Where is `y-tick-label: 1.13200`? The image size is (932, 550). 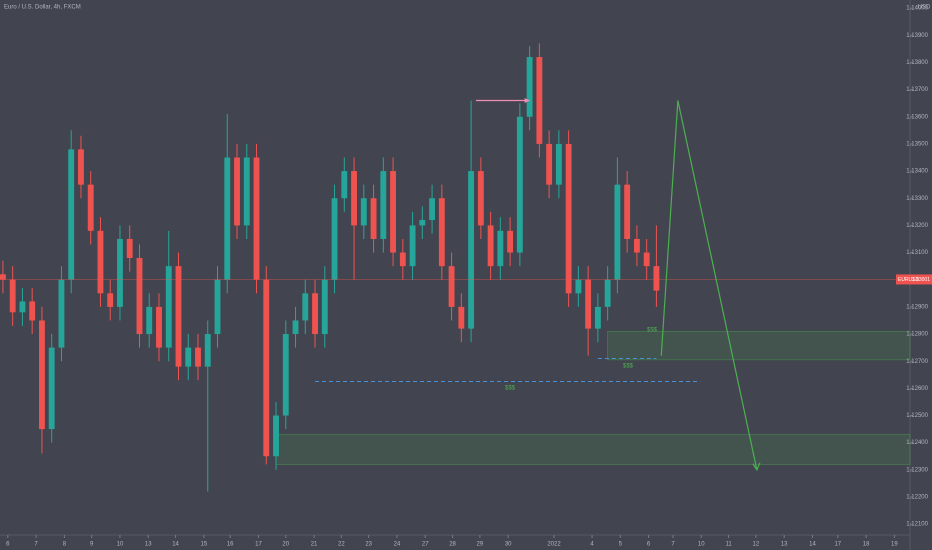
y-tick-label: 1.13200 is located at coordinates (917, 226).